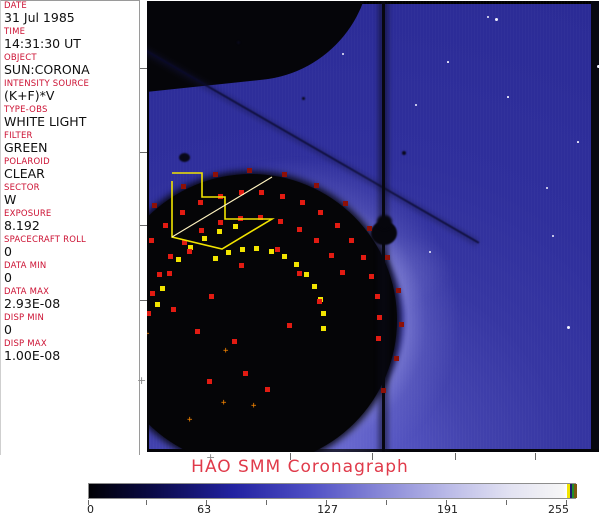 The image size is (600, 516). What do you see at coordinates (328, 509) in the screenshot?
I see `colorbar-tick-label: 127` at bounding box center [328, 509].